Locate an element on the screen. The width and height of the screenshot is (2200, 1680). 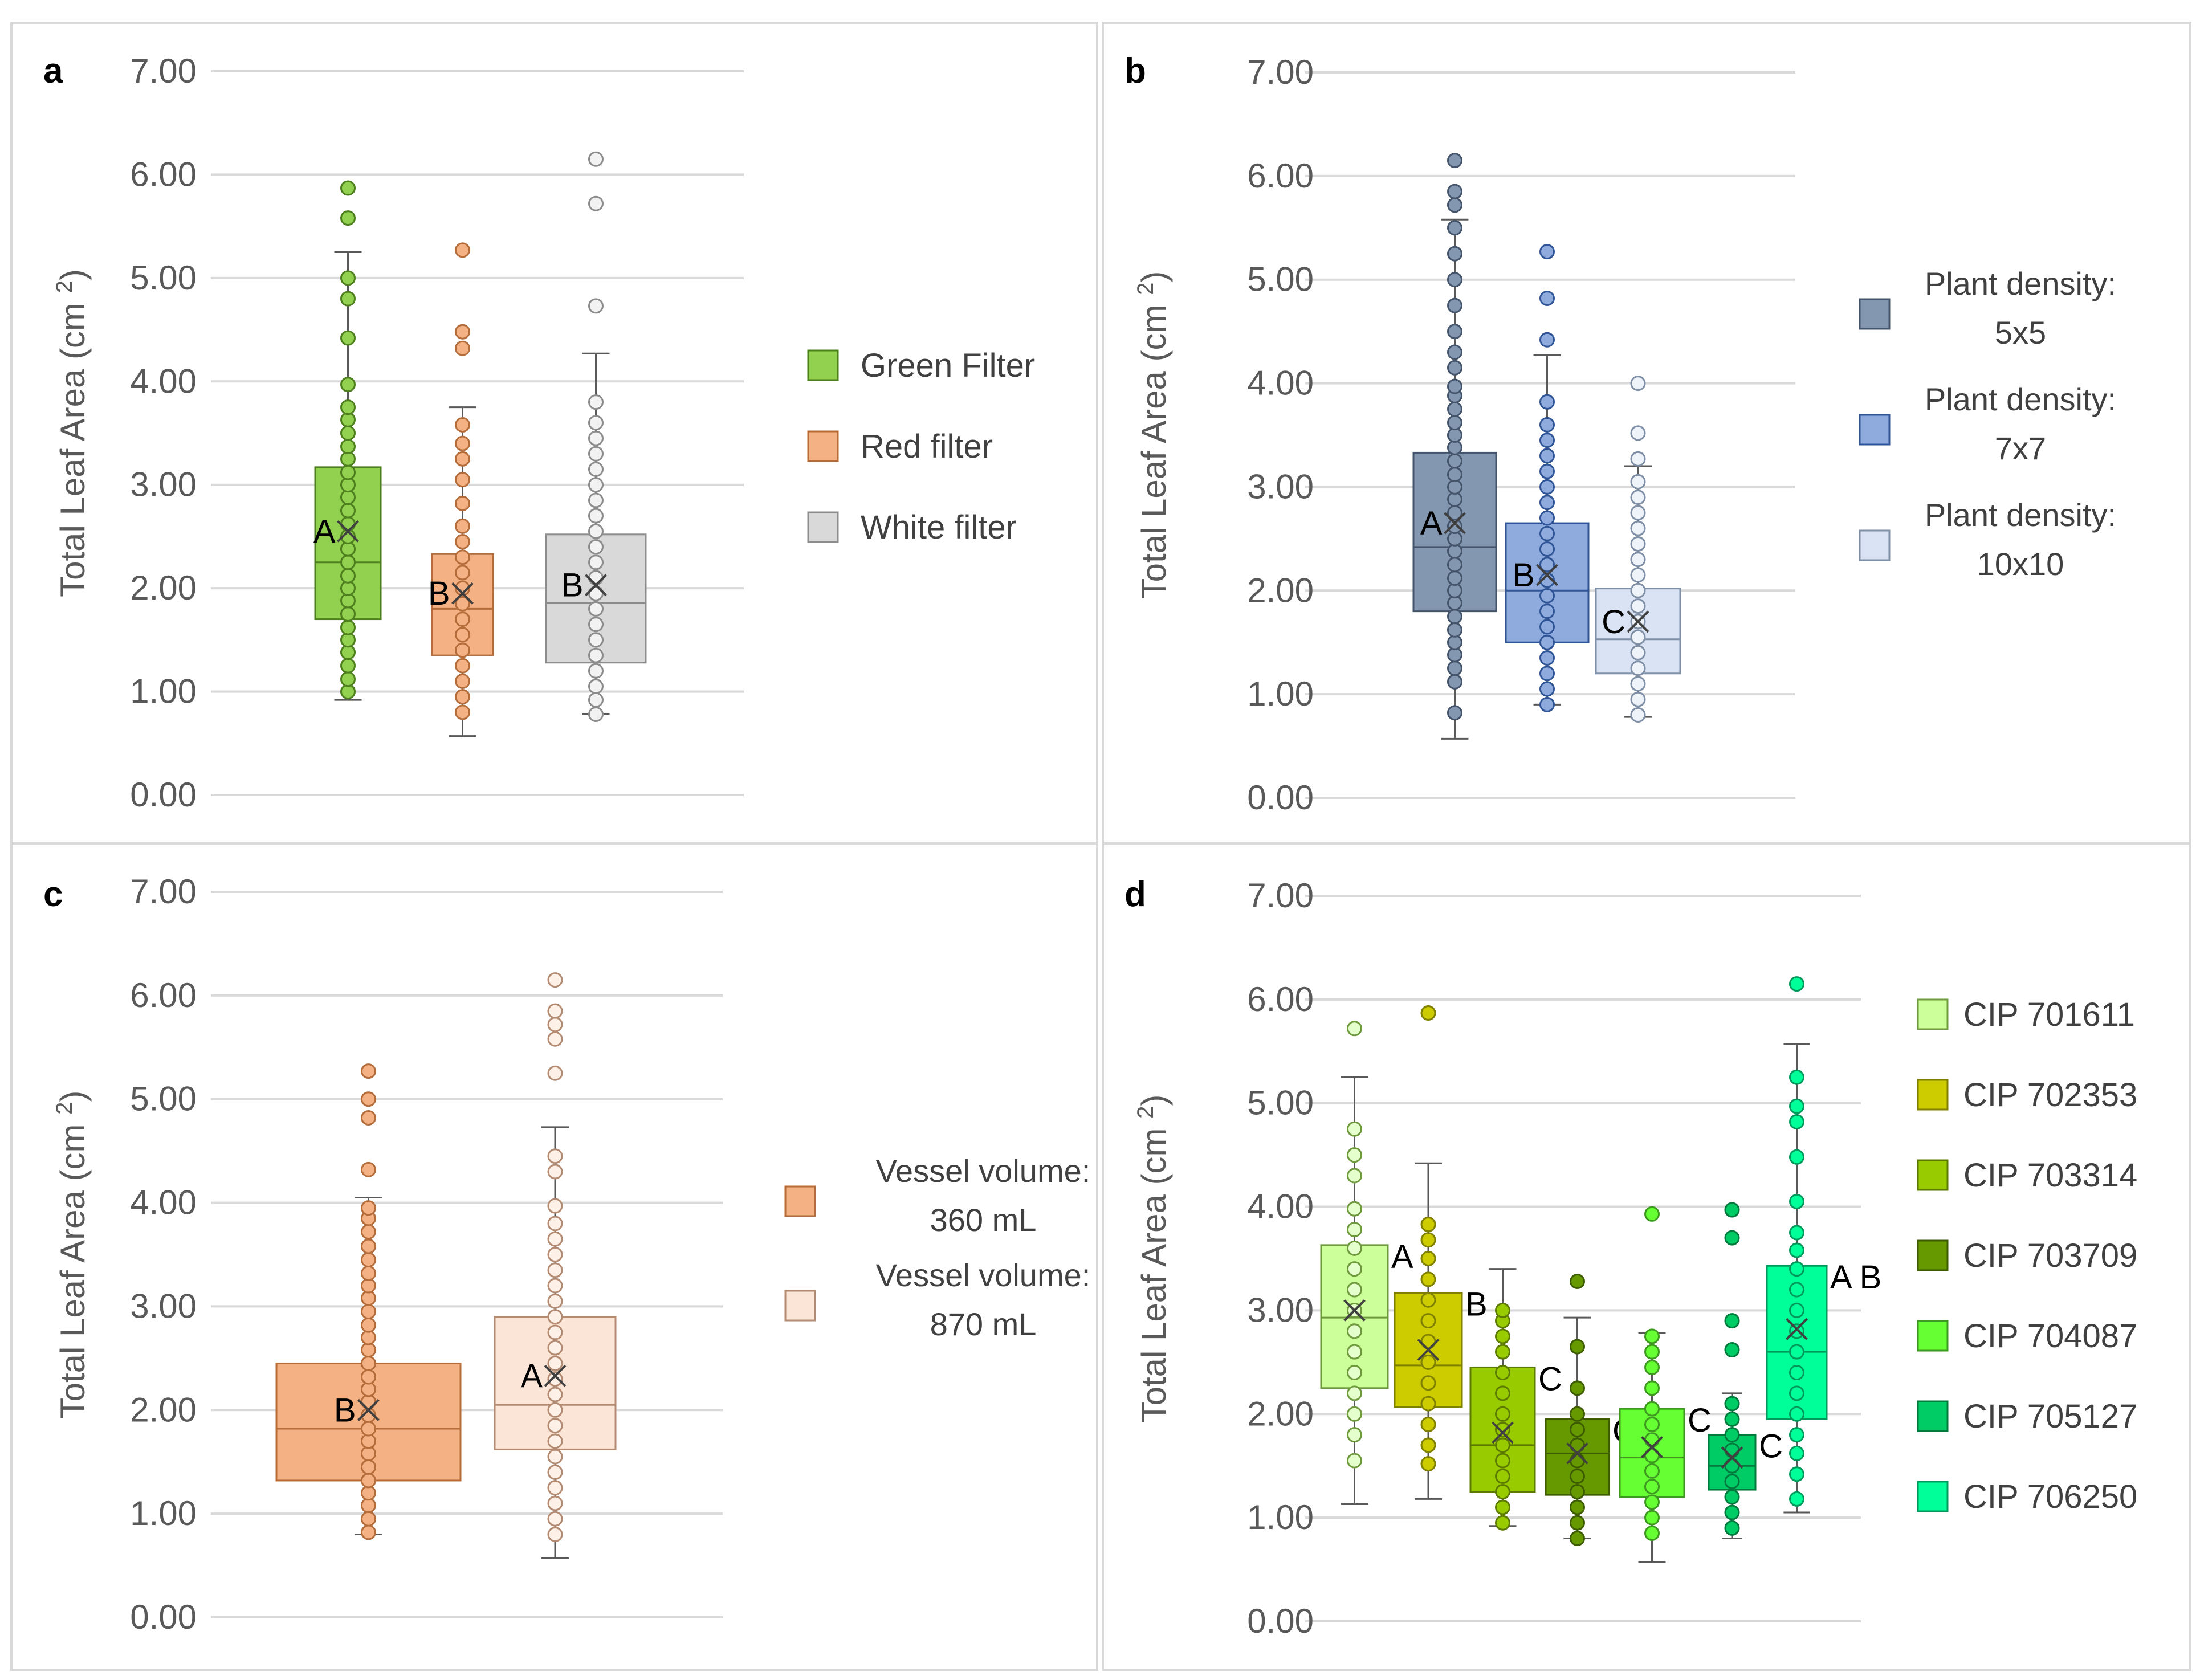
y-tick-label: 4.00 is located at coordinates (1280, 383).